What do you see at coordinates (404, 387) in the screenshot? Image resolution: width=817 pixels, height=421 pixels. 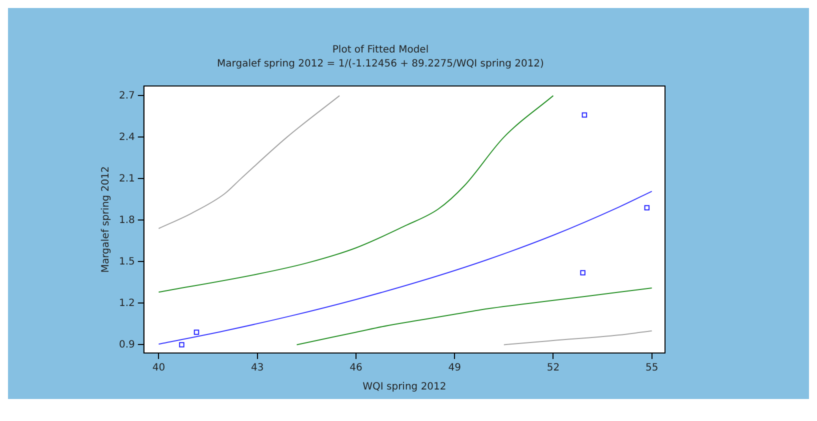 I see `x-axis-title: WQI spring 2012` at bounding box center [404, 387].